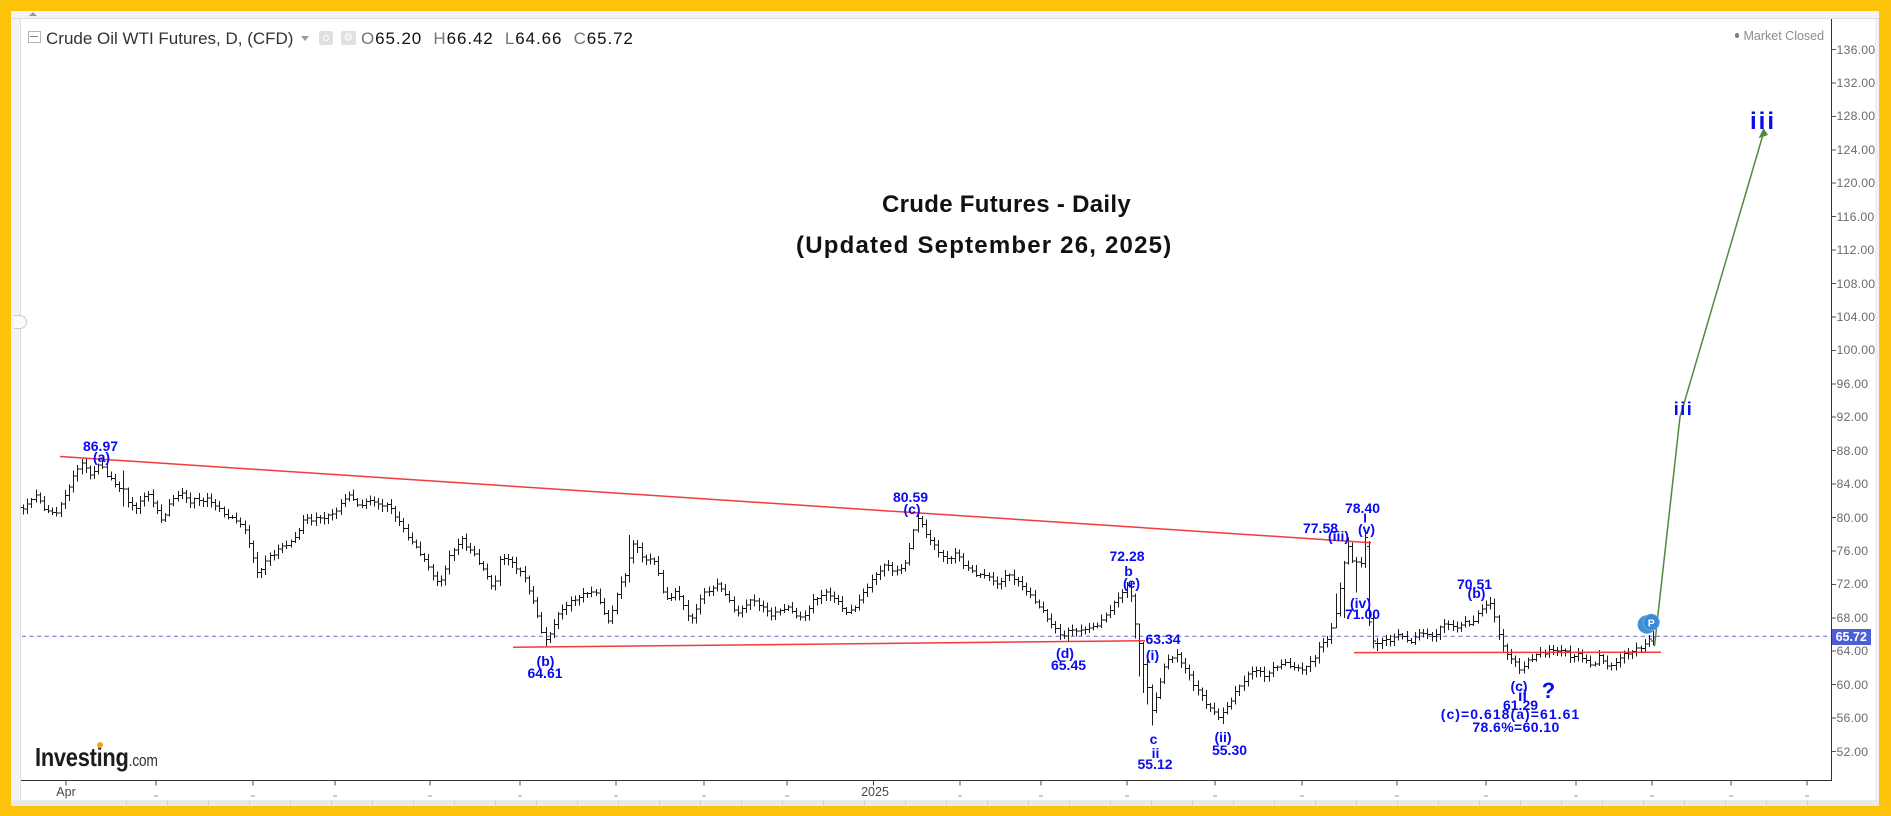 Image resolution: width=1891 pixels, height=816 pixels. What do you see at coordinates (1651, 623) in the screenshot?
I see `svg-text: P` at bounding box center [1651, 623].